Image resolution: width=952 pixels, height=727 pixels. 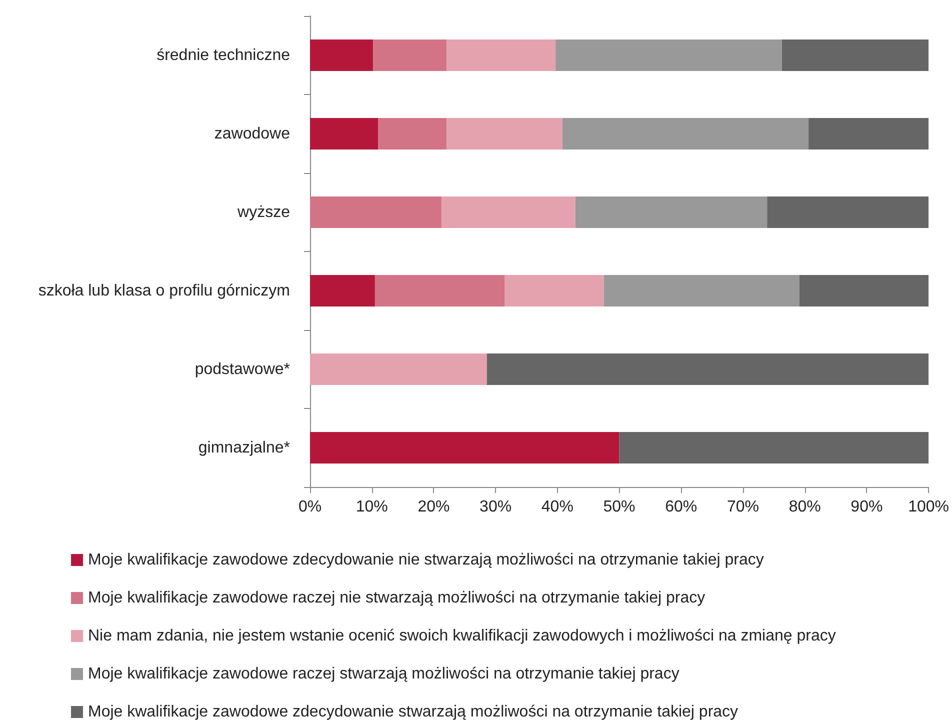 What do you see at coordinates (557, 507) in the screenshot?
I see `x-tick-label: 40%` at bounding box center [557, 507].